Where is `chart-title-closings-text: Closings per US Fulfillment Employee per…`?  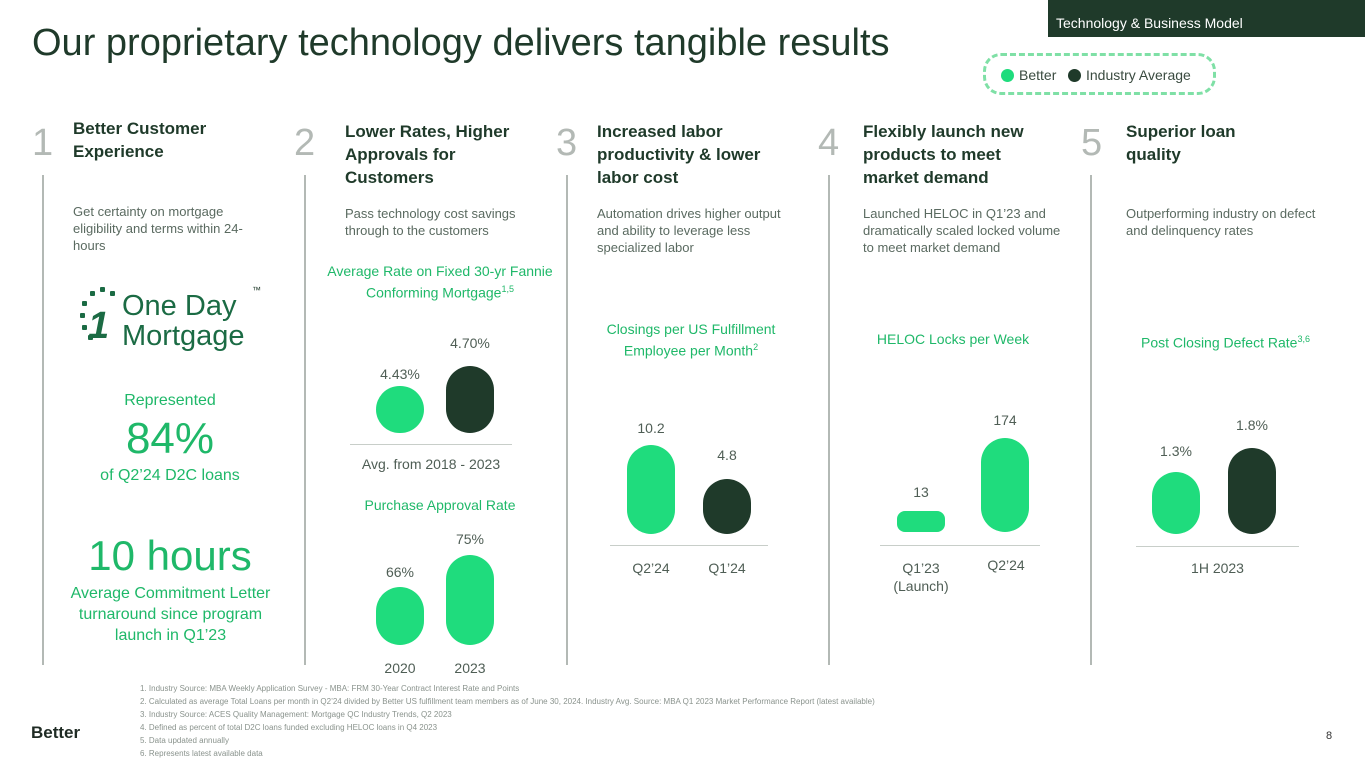 chart-title-closings-text: Closings per US Fulfillment Employee per… is located at coordinates (691, 340).